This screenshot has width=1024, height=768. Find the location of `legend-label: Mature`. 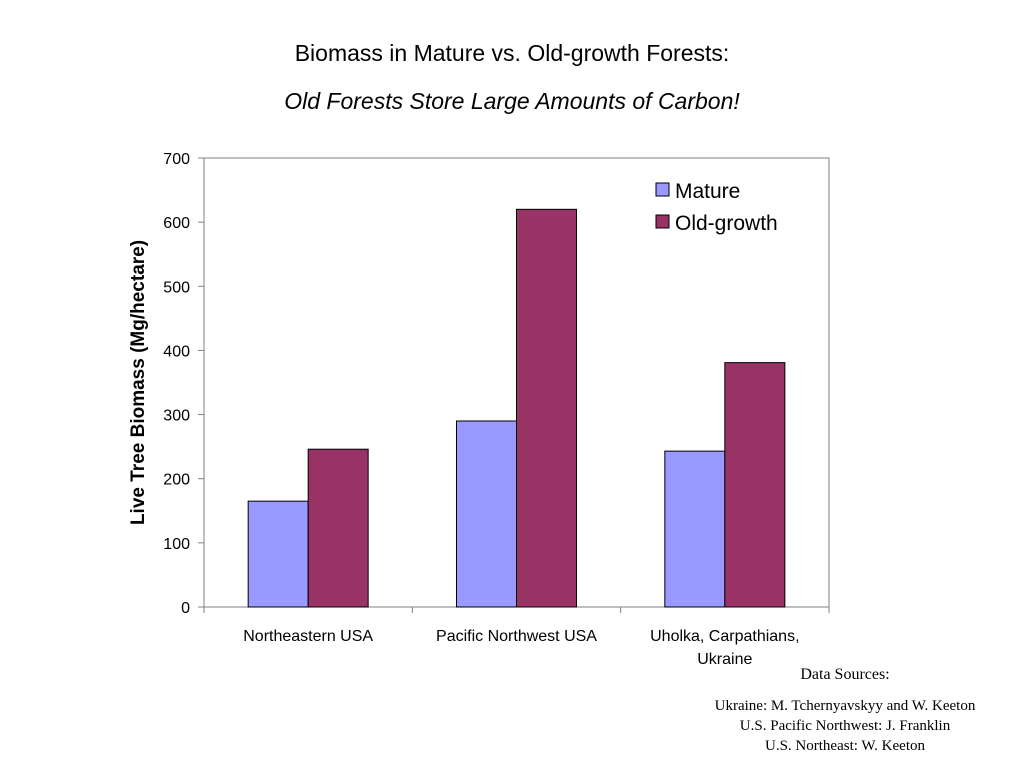

legend-label: Mature is located at coordinates (707, 191).